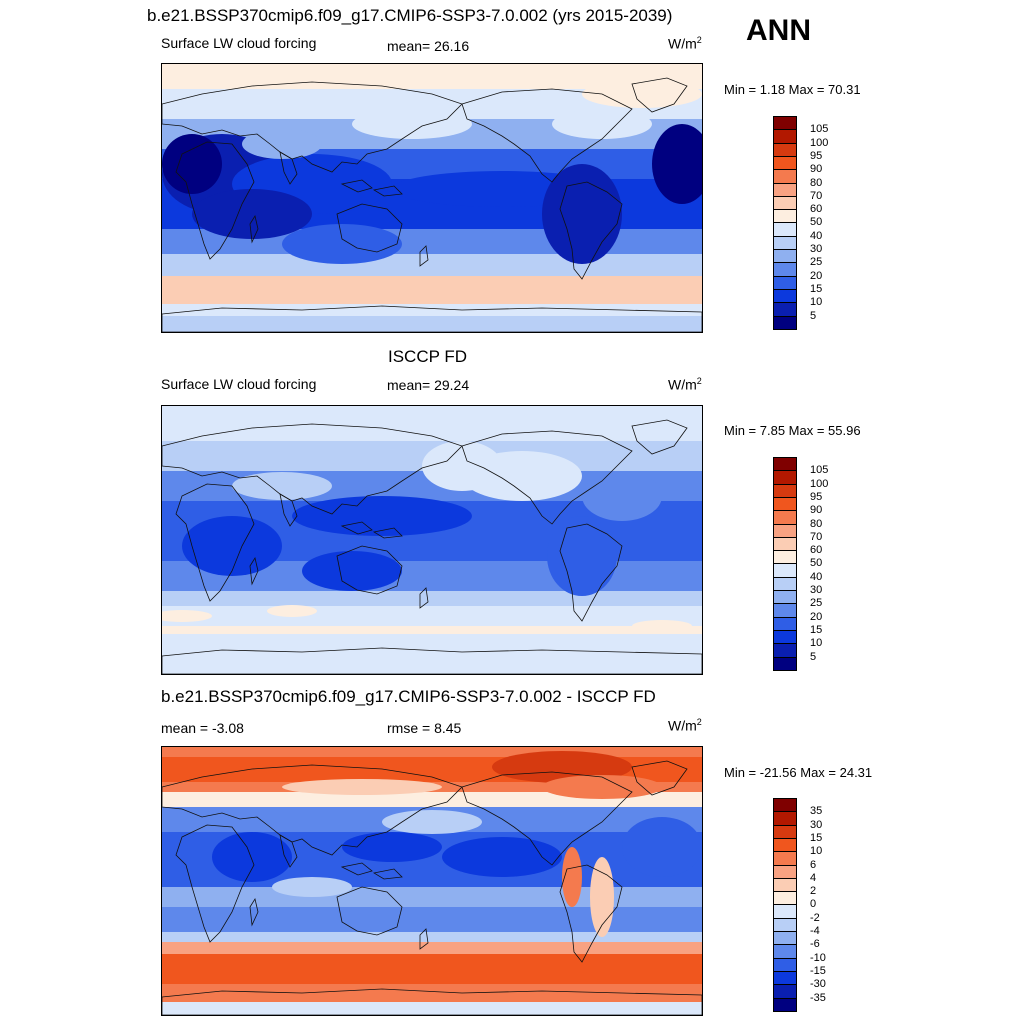 This screenshot has height=1024, width=1024. Describe the element at coordinates (818, 997) in the screenshot. I see `colorbar-tick-label: -35` at that location.